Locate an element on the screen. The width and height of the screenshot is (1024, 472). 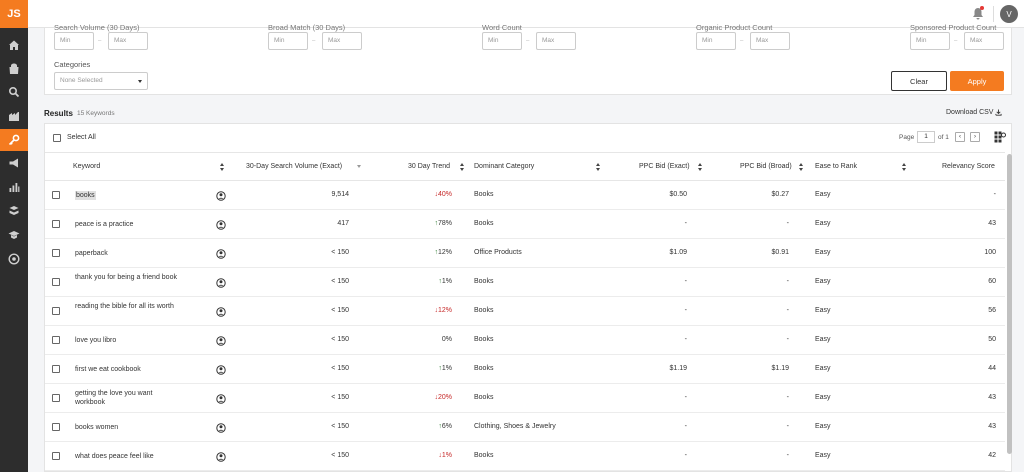
filter-search-volume-min: Min is located at coordinates (74, 41).